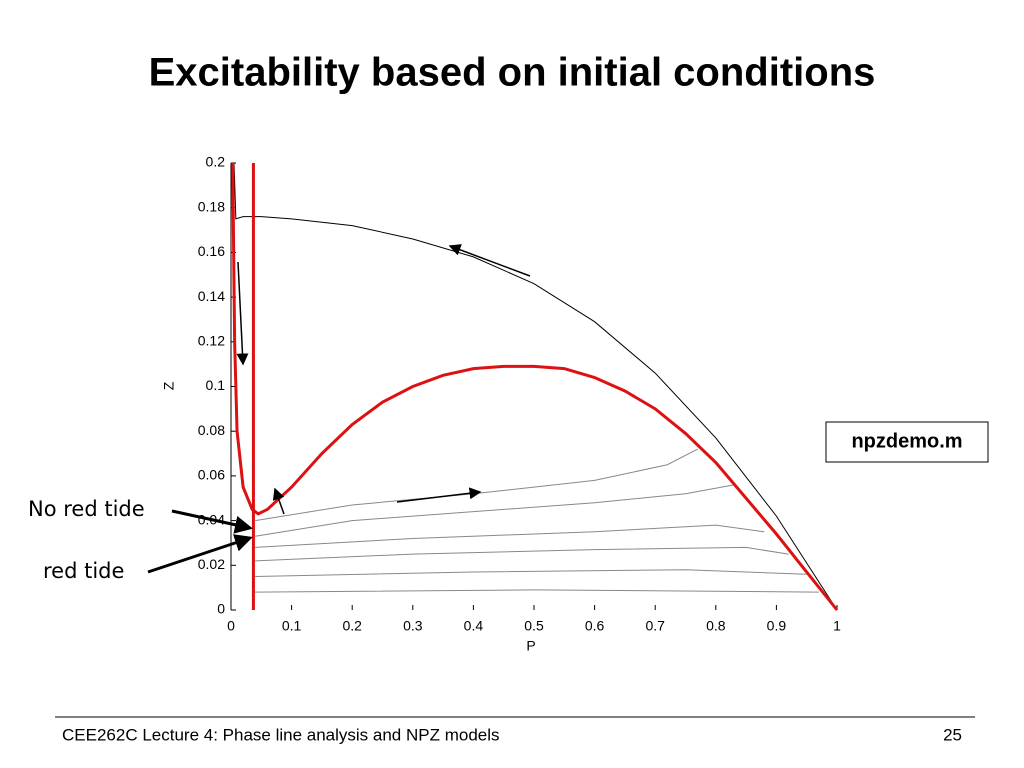 The image size is (1024, 768). What do you see at coordinates (211, 430) in the screenshot?
I see `y-tick-label: 0.08` at bounding box center [211, 430].